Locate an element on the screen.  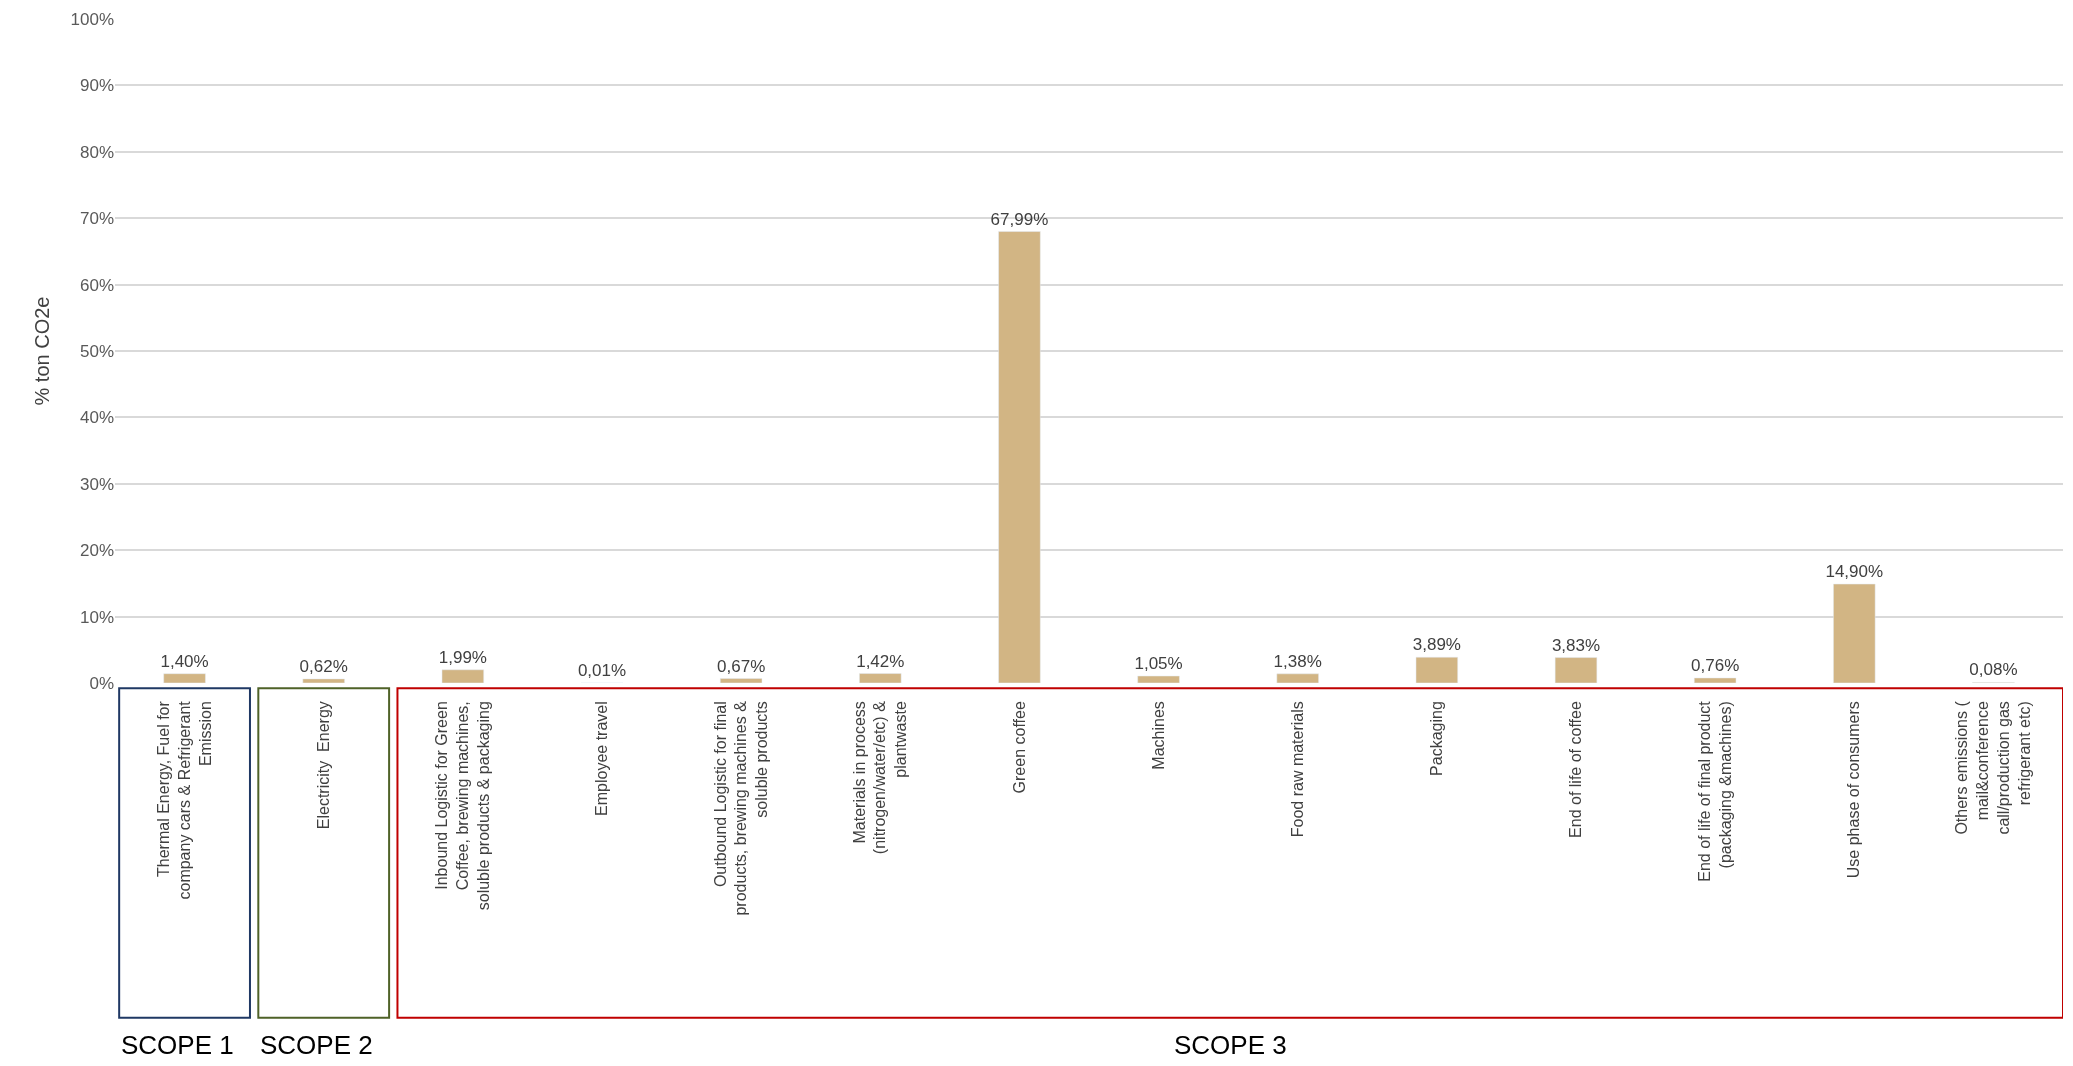
x-tick-label: Food raw materials is located at coordinates (1297, 769).